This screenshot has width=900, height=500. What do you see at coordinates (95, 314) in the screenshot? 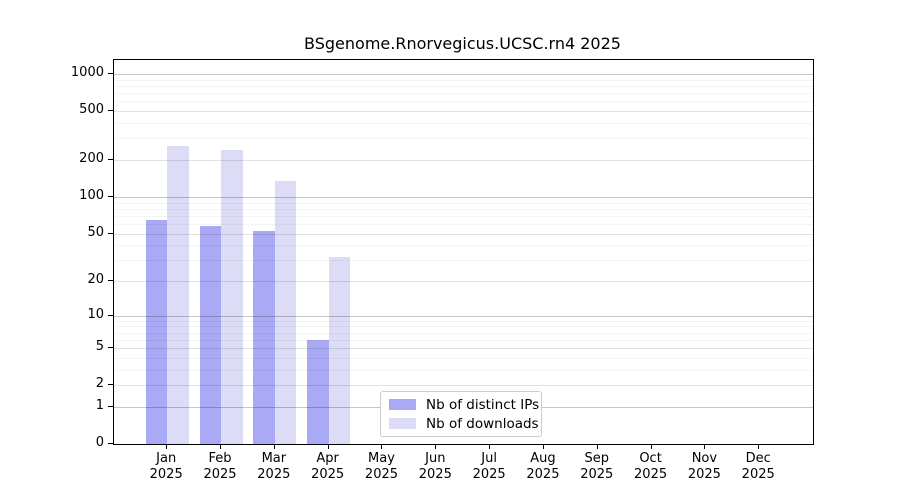
I see `y-tick-label: 10` at bounding box center [95, 314].